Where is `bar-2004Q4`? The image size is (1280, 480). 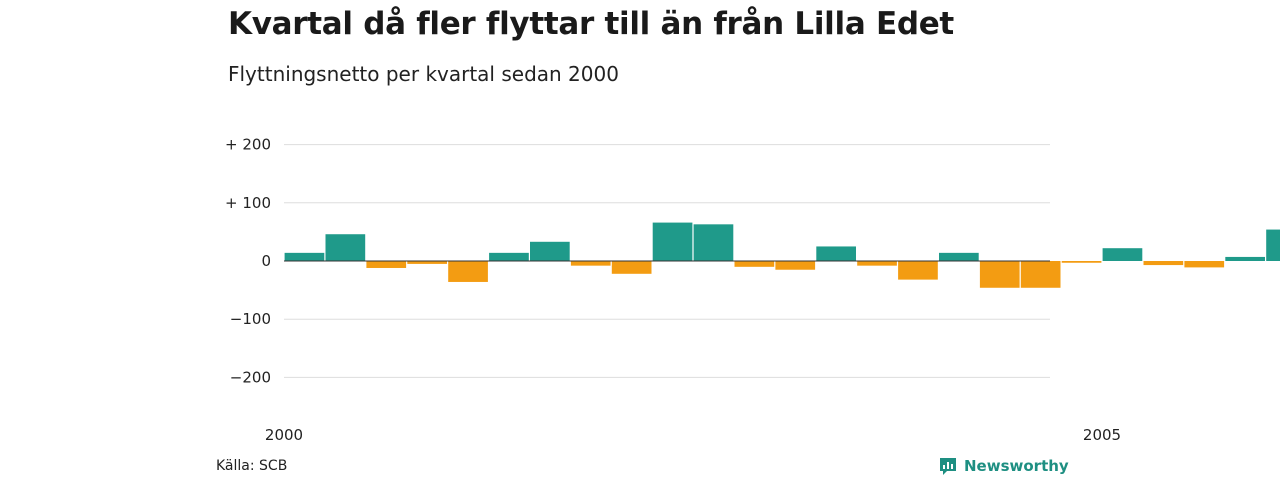 bar-2004Q4 is located at coordinates (1081, 262).